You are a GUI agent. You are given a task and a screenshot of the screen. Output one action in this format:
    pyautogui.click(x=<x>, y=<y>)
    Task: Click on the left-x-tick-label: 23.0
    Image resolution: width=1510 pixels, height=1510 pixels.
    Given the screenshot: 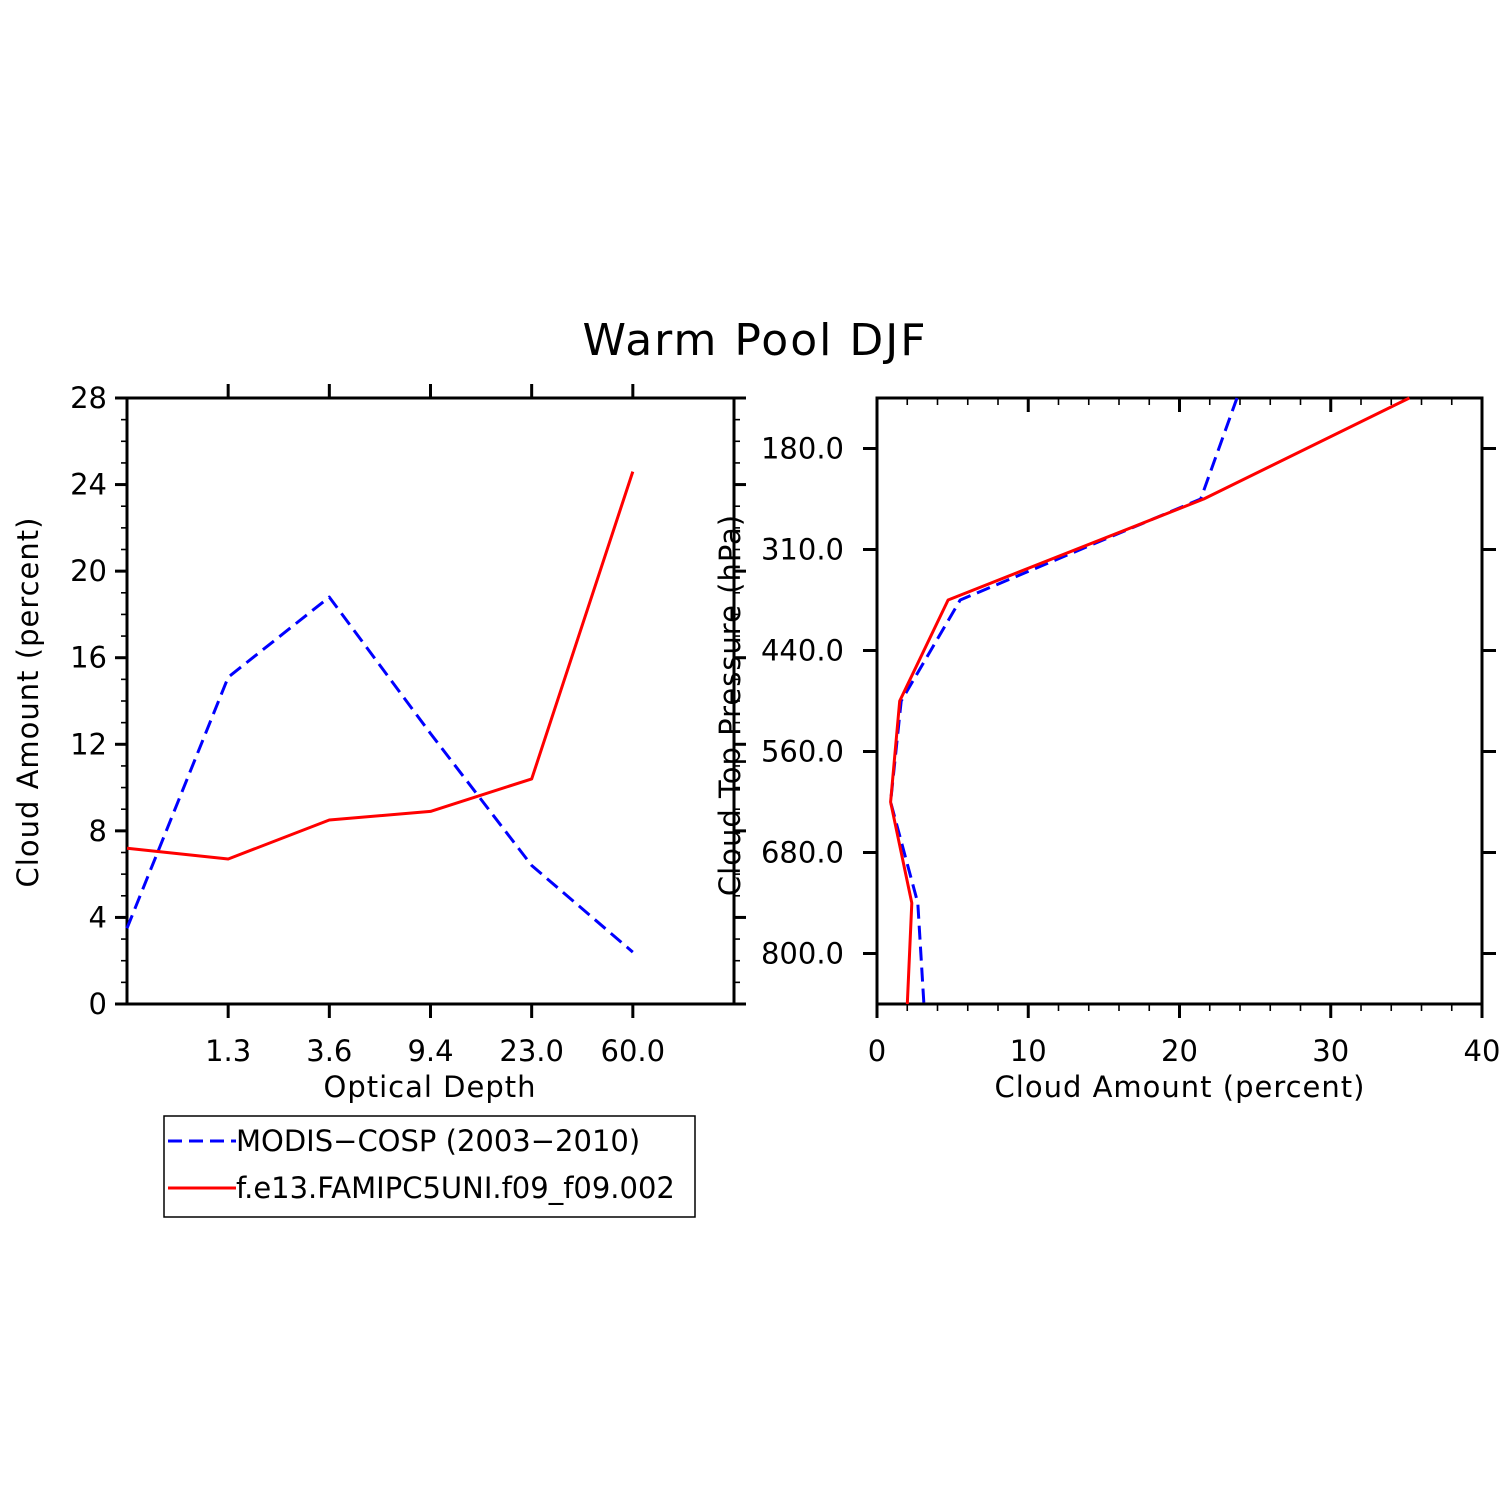 What is the action you would take?
    pyautogui.click(x=531, y=1051)
    